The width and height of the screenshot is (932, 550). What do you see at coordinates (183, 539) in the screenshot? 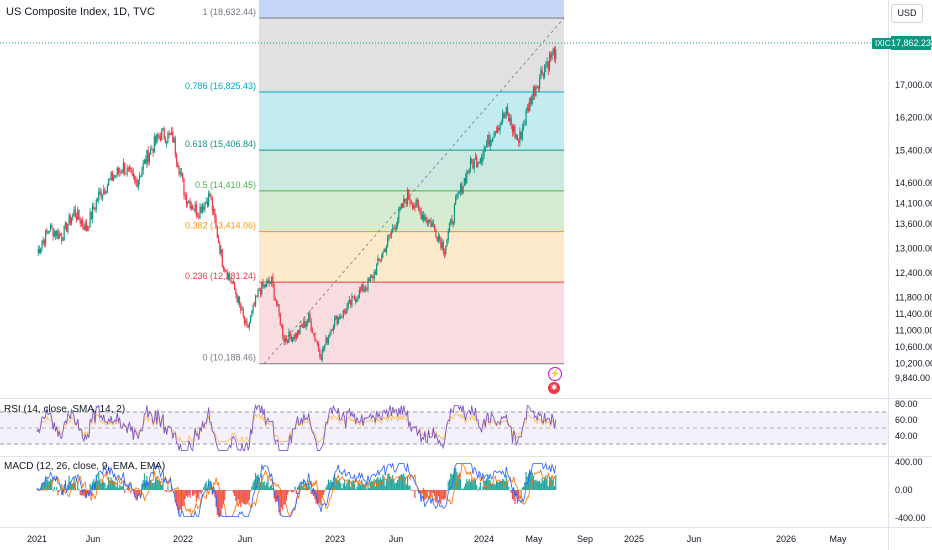
I see `time-axis-tick: 2022` at bounding box center [183, 539].